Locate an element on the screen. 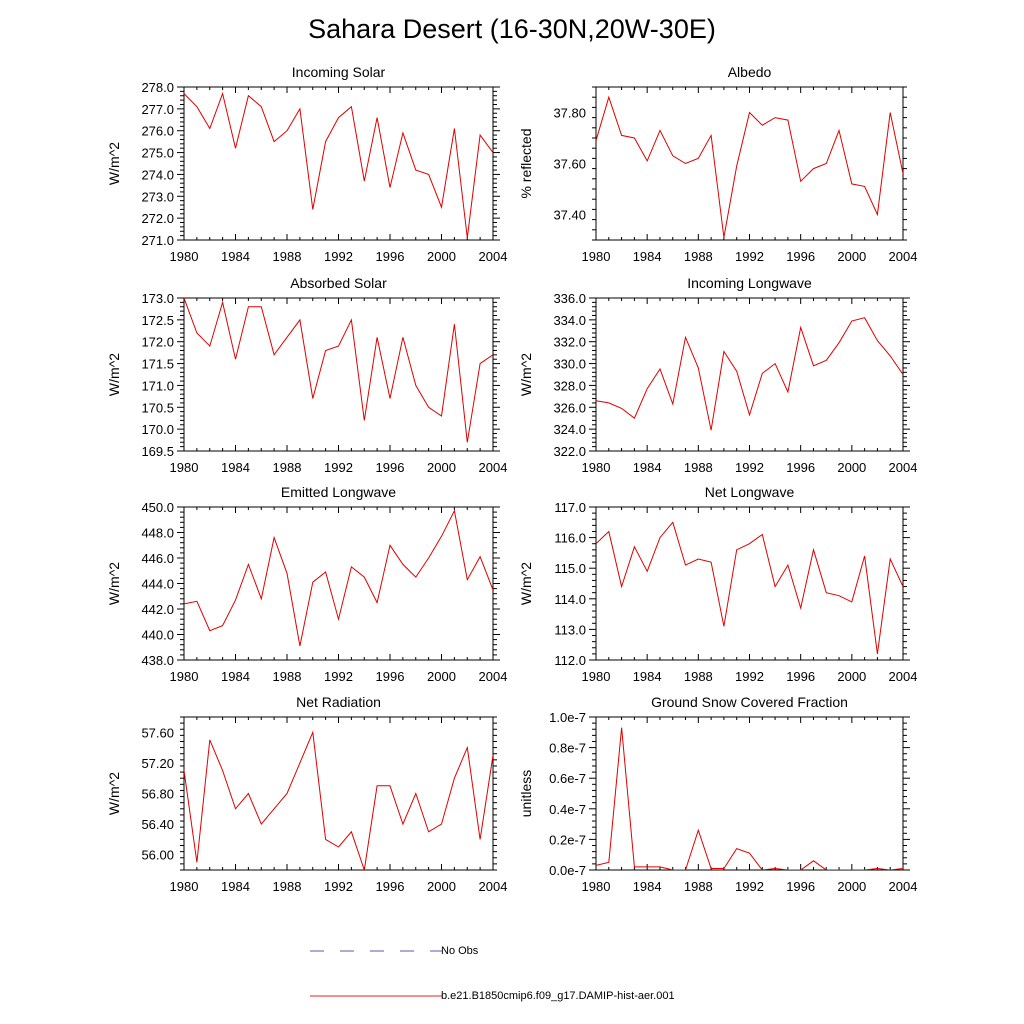 This screenshot has width=1024, height=1024. panel-title: Ground Snow Covered Fraction is located at coordinates (749, 702).